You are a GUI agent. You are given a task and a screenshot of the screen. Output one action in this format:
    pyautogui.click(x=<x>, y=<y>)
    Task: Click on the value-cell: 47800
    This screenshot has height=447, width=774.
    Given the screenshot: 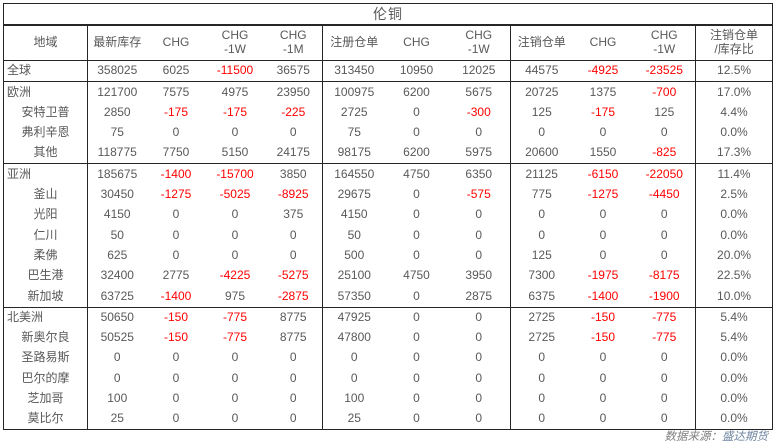 What is the action you would take?
    pyautogui.click(x=354, y=338)
    